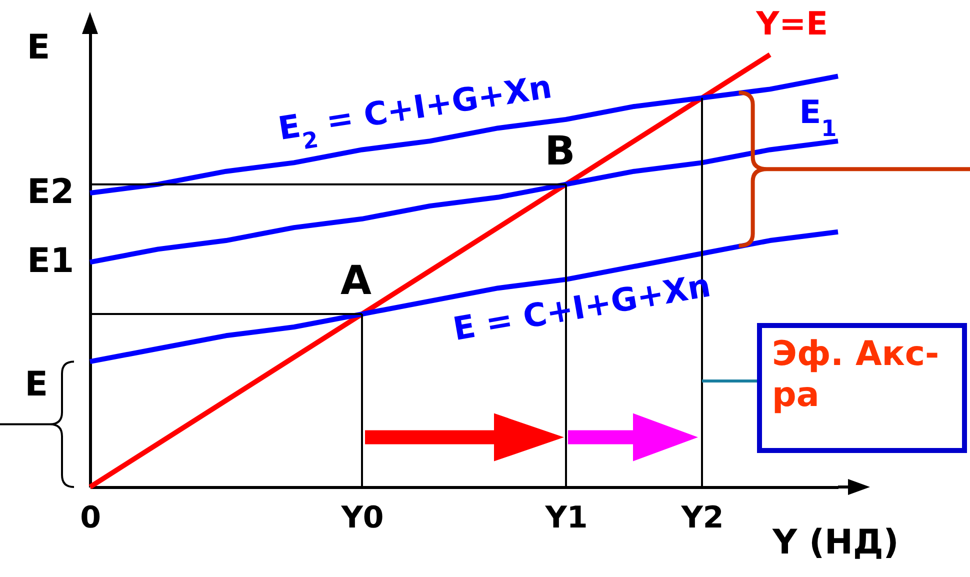 The width and height of the screenshot is (970, 577). What do you see at coordinates (791, 23) in the screenshot?
I see `series-label: Y=E` at bounding box center [791, 23].